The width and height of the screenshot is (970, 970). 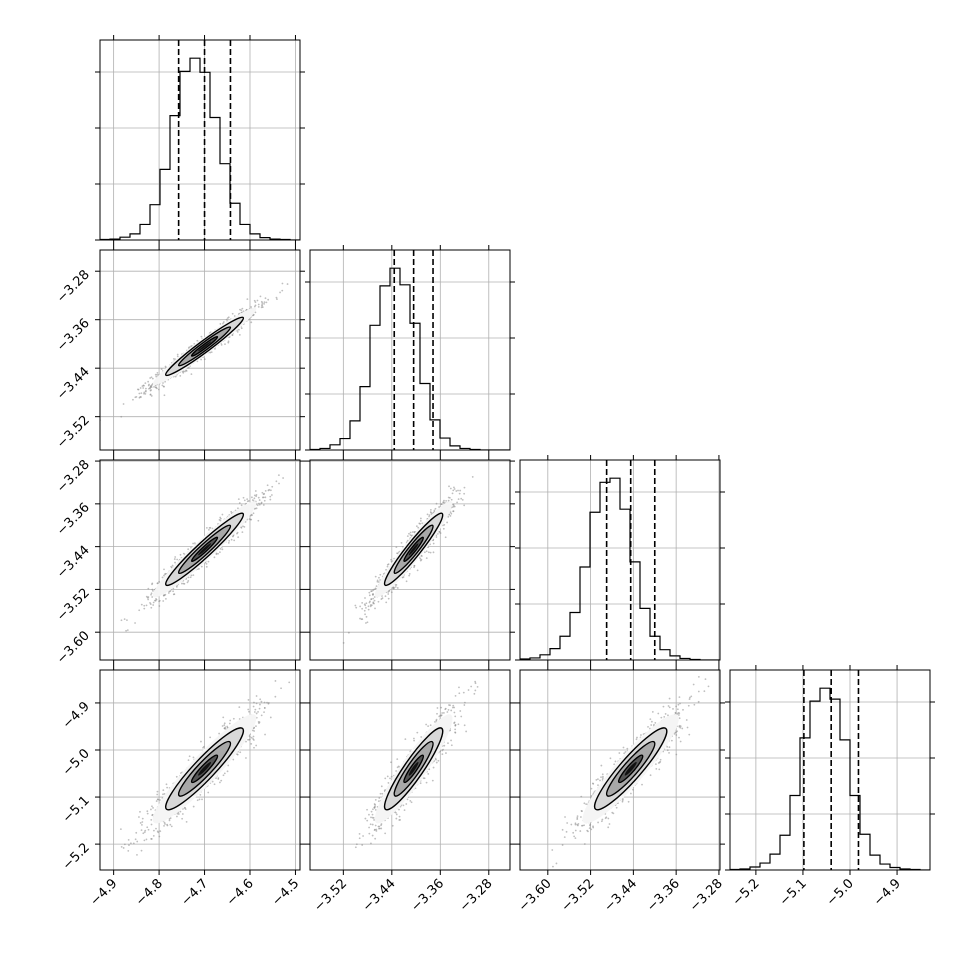 What do you see at coordinates (793, 892) in the screenshot?
I see `x-tick-label: −5.1` at bounding box center [793, 892].